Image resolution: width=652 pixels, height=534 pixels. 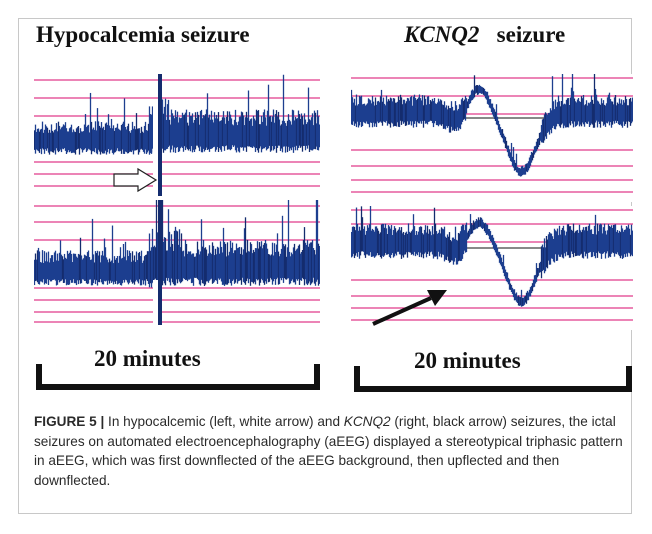 What do you see at coordinates (143, 34) in the screenshot?
I see `left-panel-title: Hypocalcemia seizure` at bounding box center [143, 34].